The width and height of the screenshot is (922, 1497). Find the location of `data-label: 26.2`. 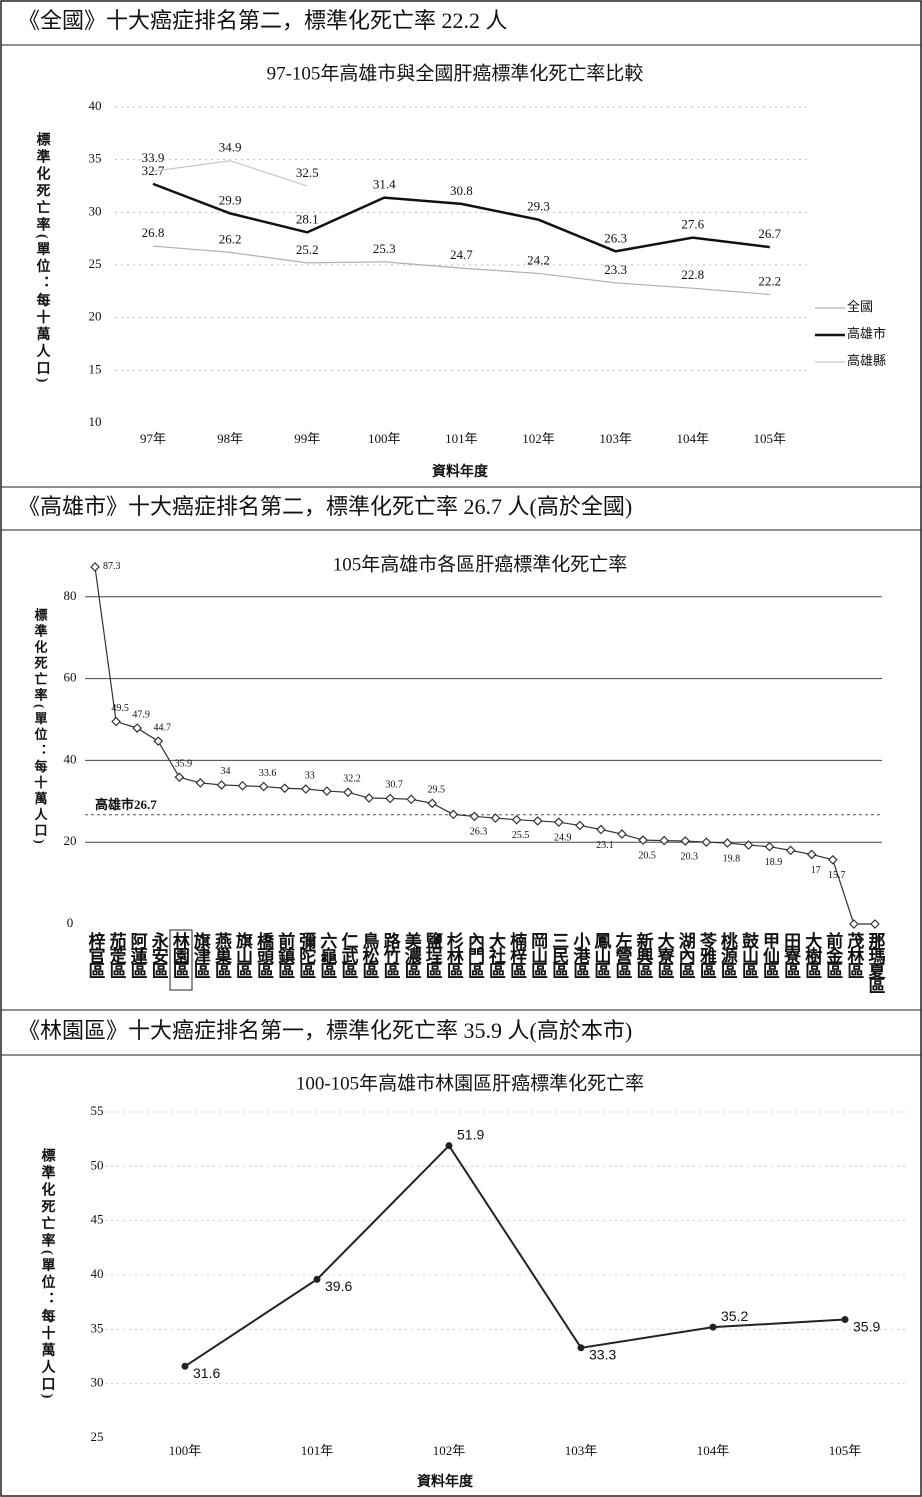

data-label: 26.2 is located at coordinates (230, 238).